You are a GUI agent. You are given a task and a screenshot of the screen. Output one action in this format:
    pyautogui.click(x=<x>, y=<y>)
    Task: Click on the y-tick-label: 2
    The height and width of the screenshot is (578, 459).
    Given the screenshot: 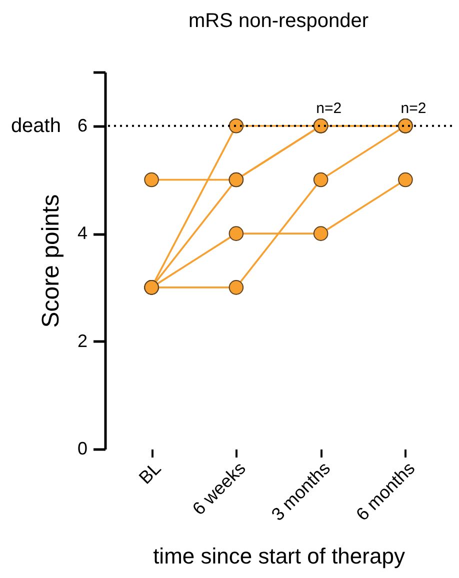 What is the action you would take?
    pyautogui.click(x=82, y=340)
    